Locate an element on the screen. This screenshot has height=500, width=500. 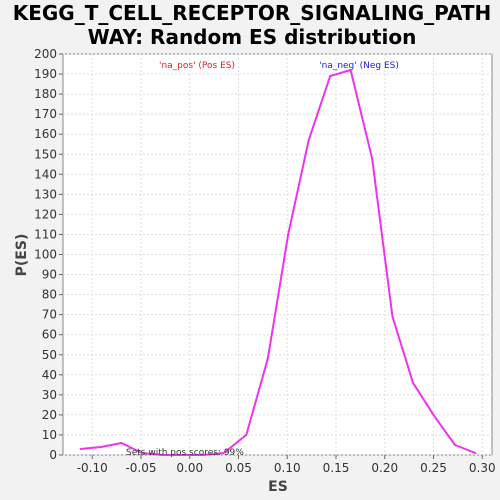
y-axis-label: P(ES) is located at coordinates (22, 255).